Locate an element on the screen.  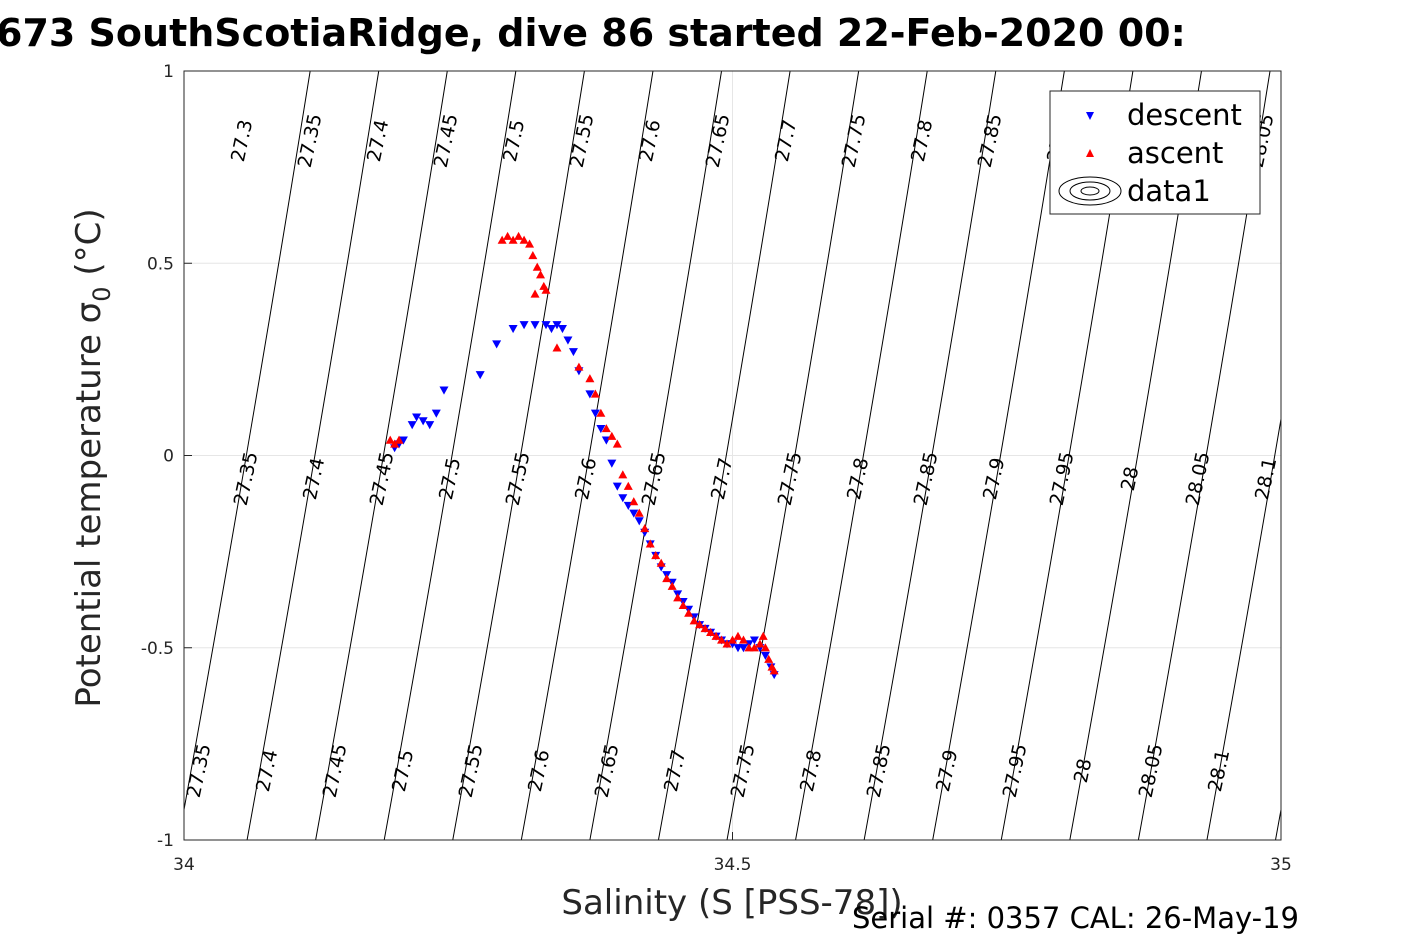
x-tick-label: 34 is located at coordinates (184, 865).